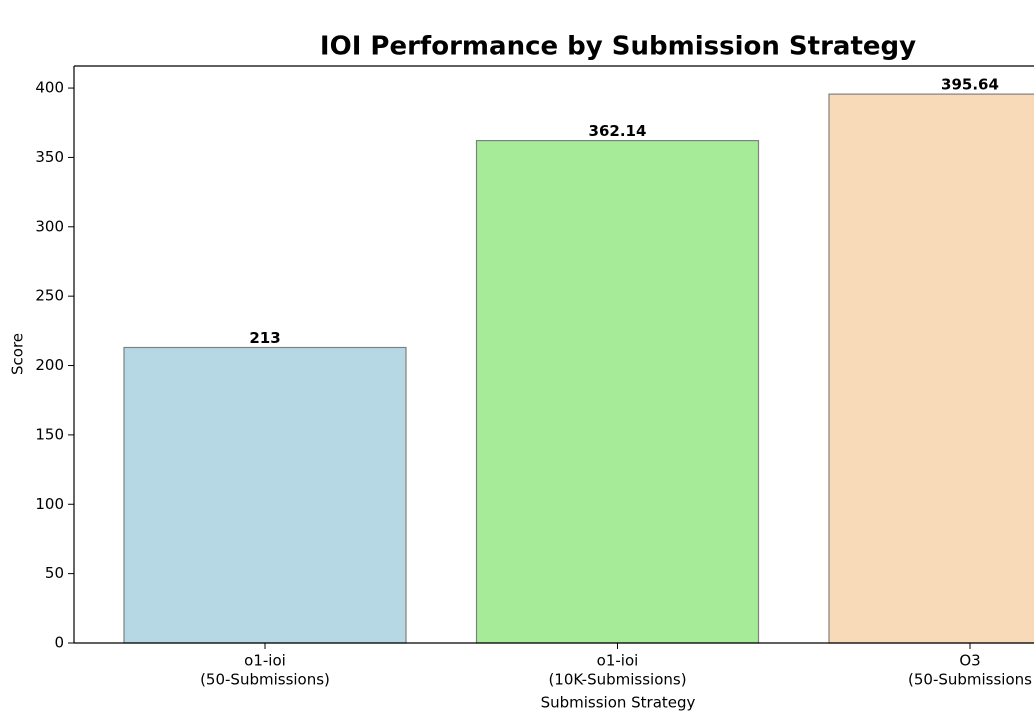 Image resolution: width=1034 pixels, height=713 pixels. What do you see at coordinates (49, 365) in the screenshot?
I see `y-tick-label: 200` at bounding box center [49, 365].